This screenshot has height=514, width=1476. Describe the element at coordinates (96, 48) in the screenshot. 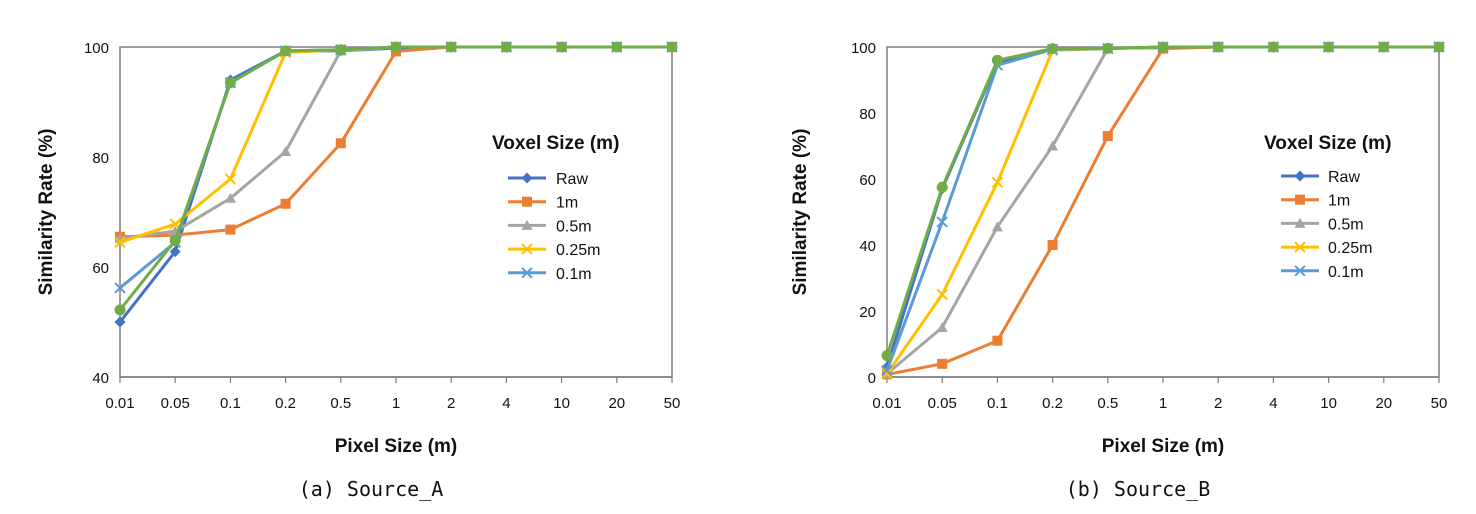

I see `y-tick-label: 100` at that location.